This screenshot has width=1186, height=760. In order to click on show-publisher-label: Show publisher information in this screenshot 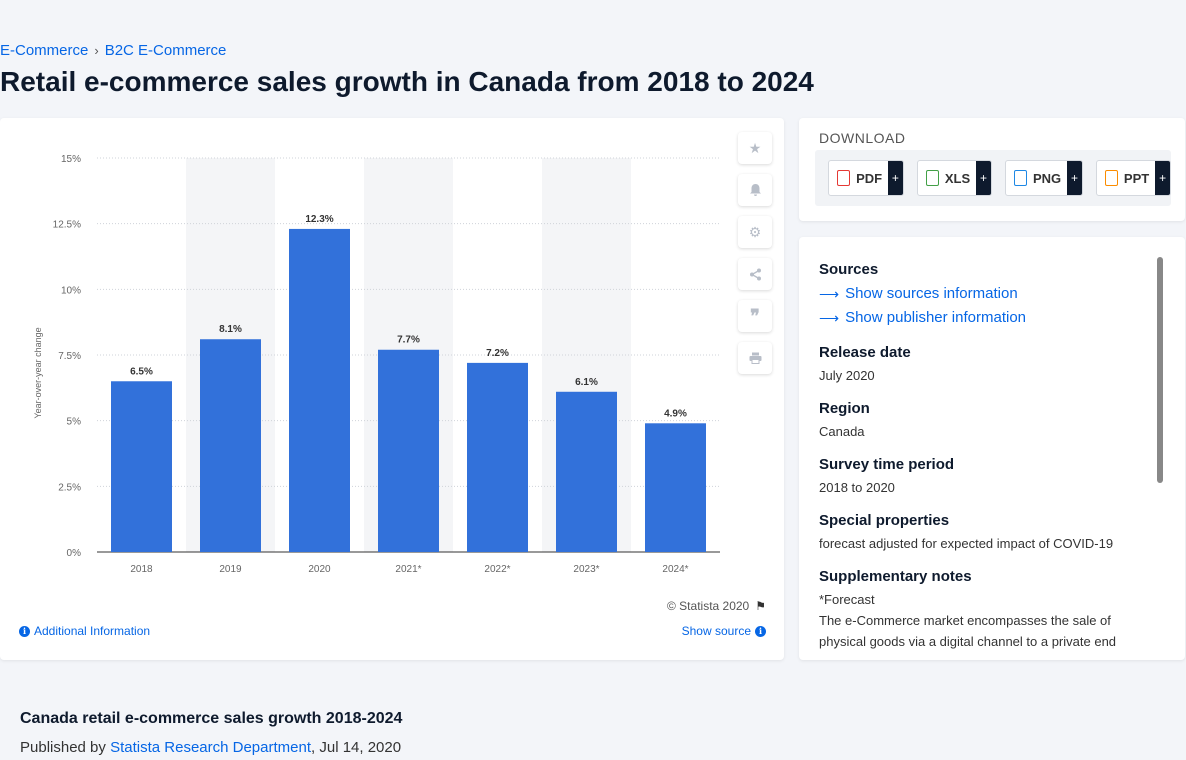, I will do `click(936, 317)`.